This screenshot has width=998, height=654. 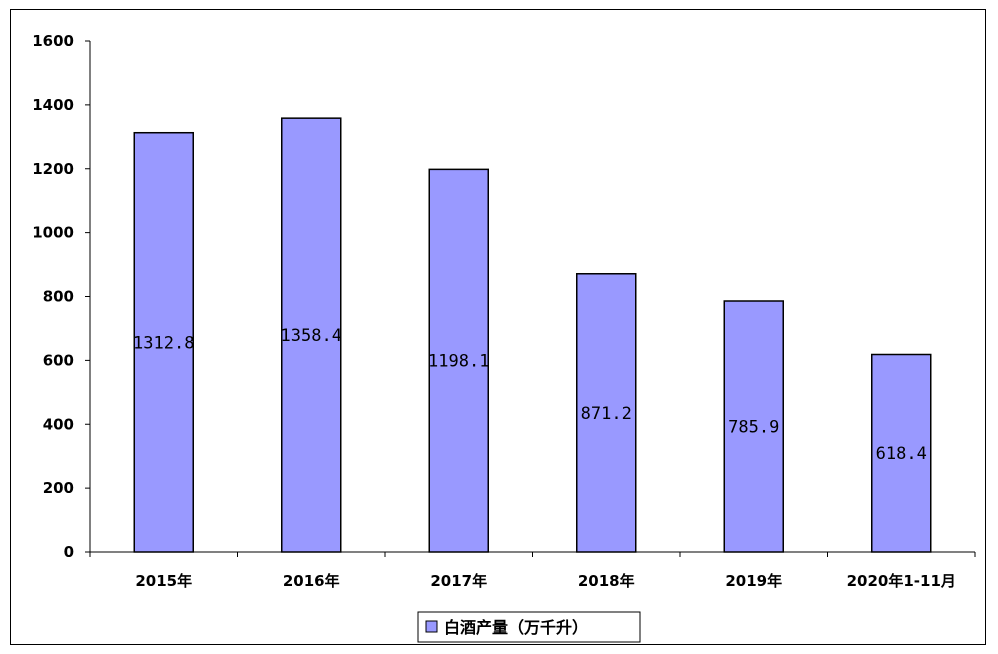 I want to click on data-label: 1358.4, so click(x=311, y=336).